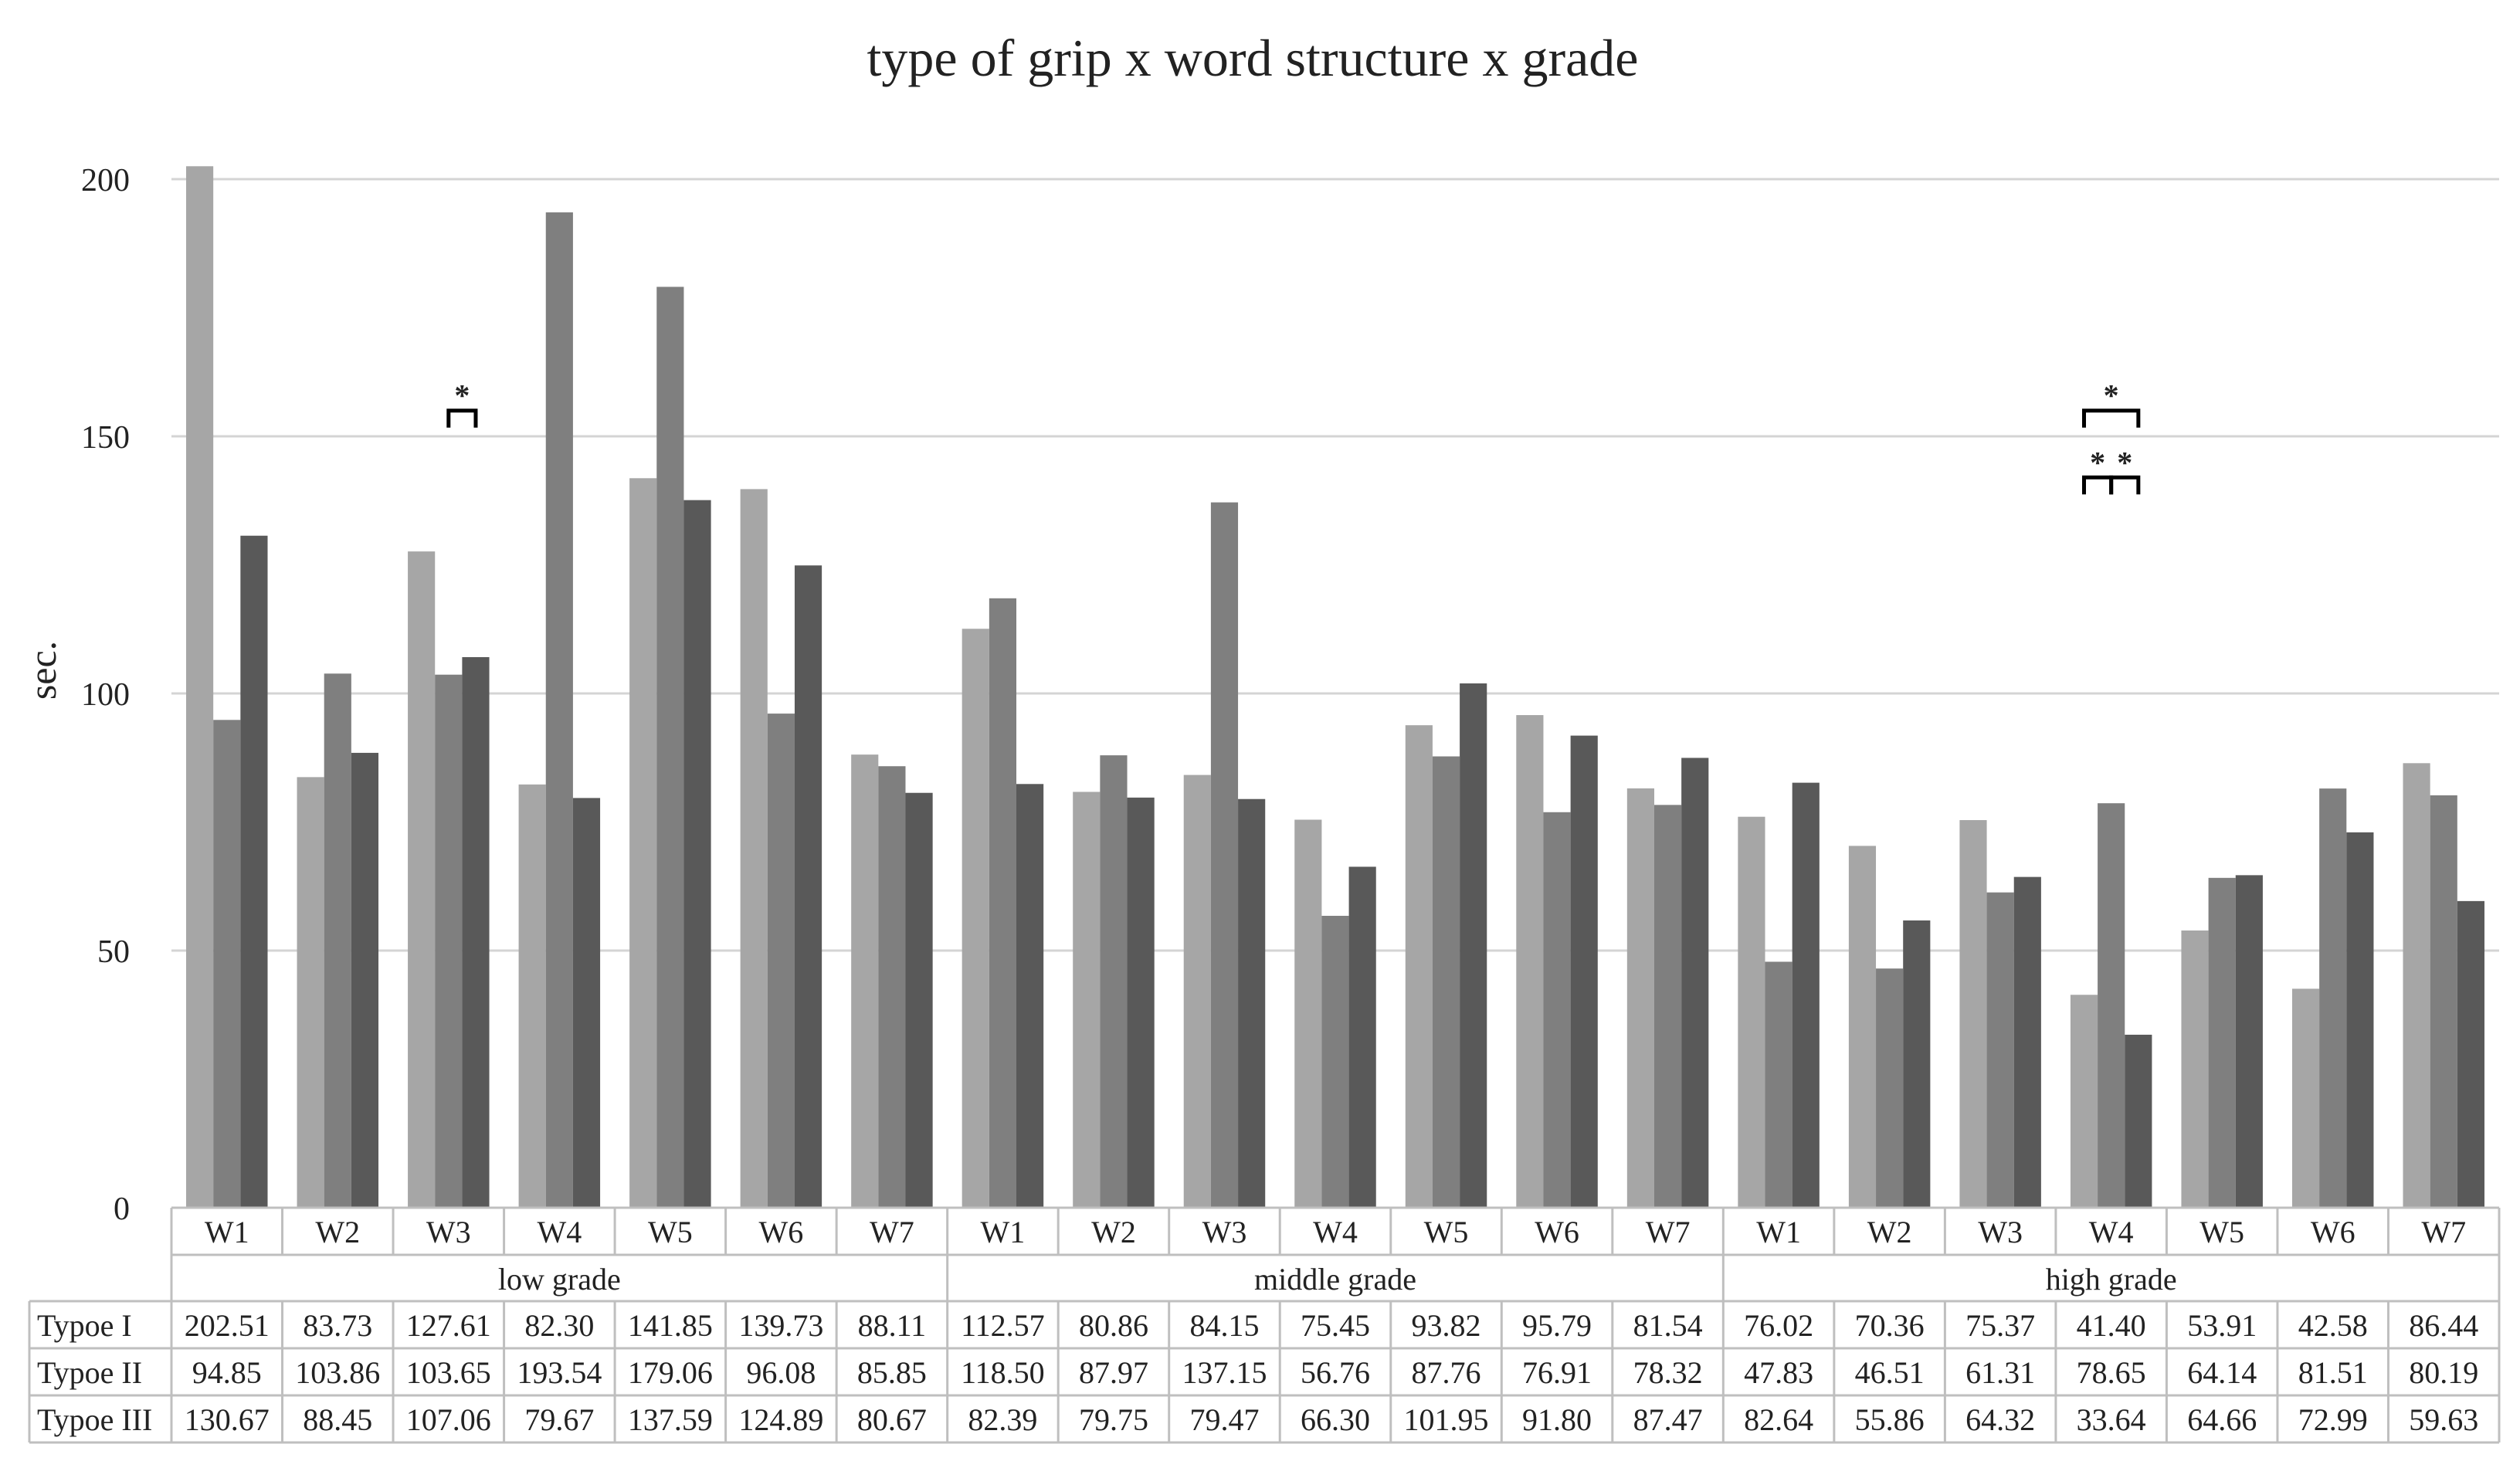 This screenshot has width=2520, height=1478. Describe the element at coordinates (337, 1419) in the screenshot. I see `data-value-label: 88.45` at that location.